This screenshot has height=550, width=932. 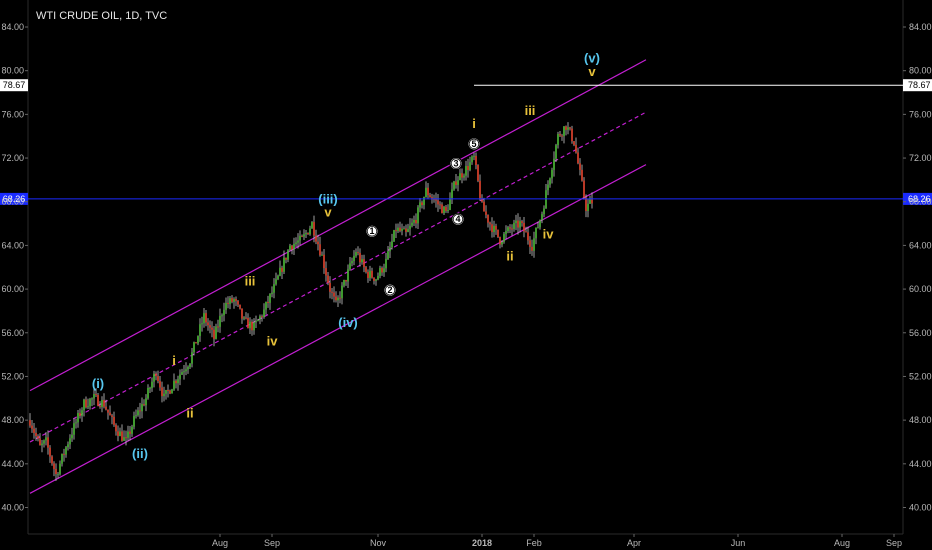 What do you see at coordinates (272, 543) in the screenshot?
I see `x-tick-label: Sep` at bounding box center [272, 543].